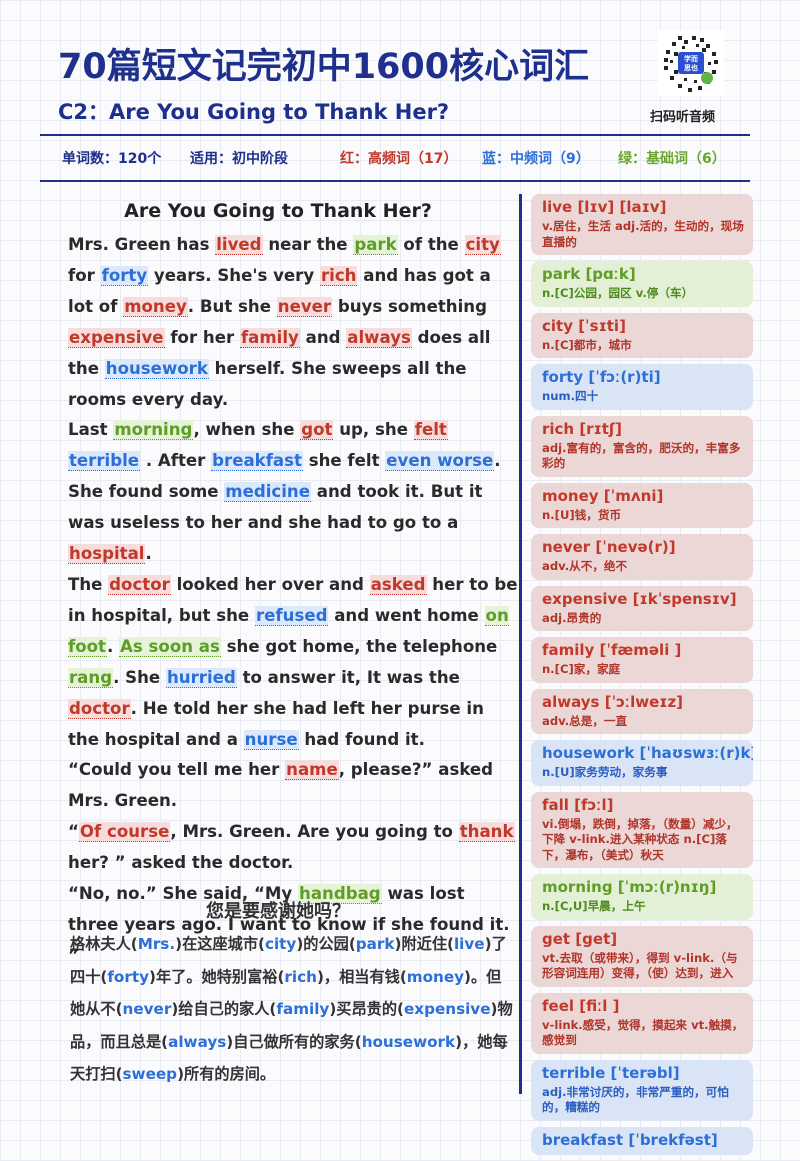 The height and width of the screenshot is (1161, 800). What do you see at coordinates (291, 1025) in the screenshot?
I see `translation-run: )物品，而且总是(` at bounding box center [291, 1025].